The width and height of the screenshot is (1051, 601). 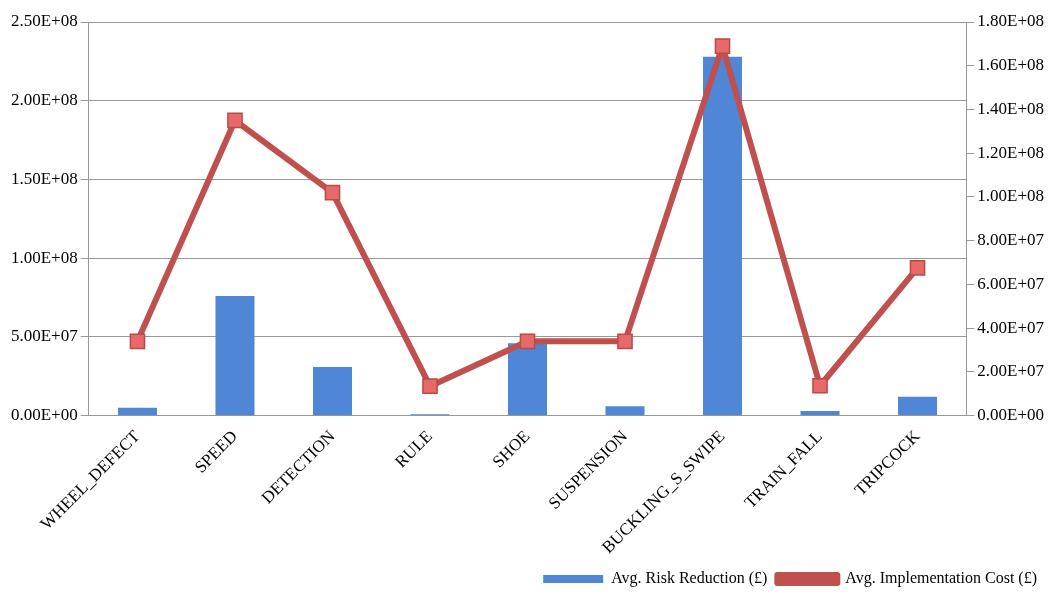 What do you see at coordinates (1011, 21) in the screenshot?
I see `y2-tick-label: 1.80E+08` at bounding box center [1011, 21].